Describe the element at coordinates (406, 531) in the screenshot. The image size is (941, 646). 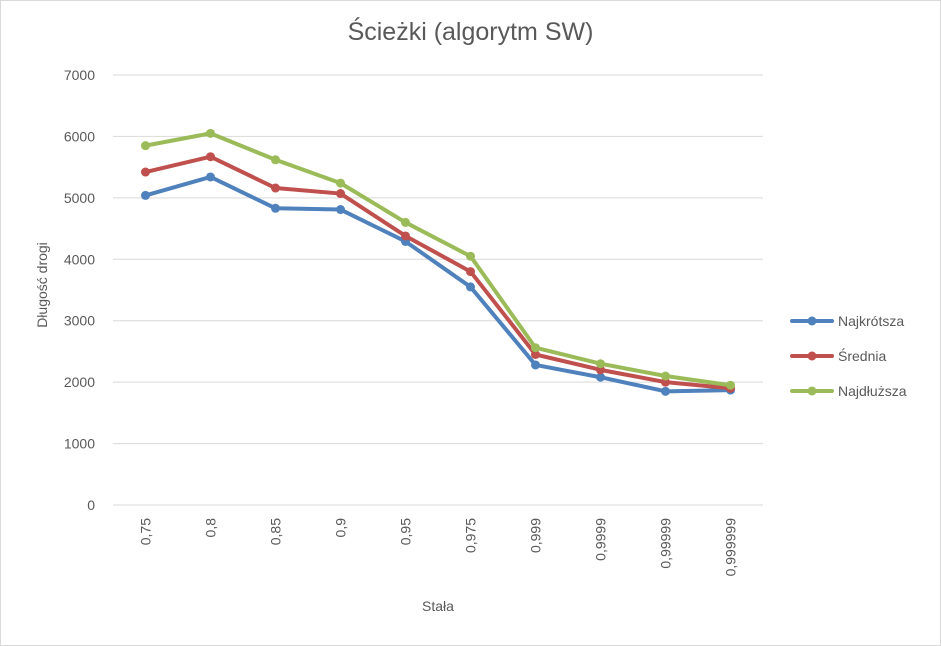
I see `x-tick-label: 0,95` at that location.